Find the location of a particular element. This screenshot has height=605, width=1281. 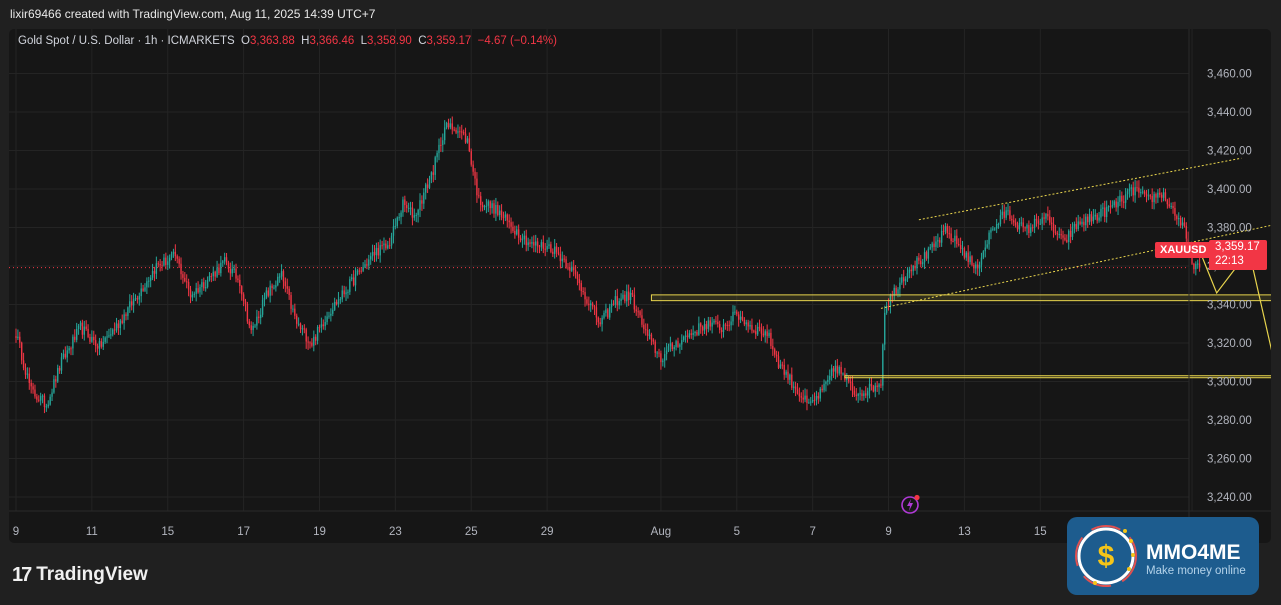

symbol-description: Gold Spot / U.S. Dollar · 1h · ICMARKETS is located at coordinates (126, 41).